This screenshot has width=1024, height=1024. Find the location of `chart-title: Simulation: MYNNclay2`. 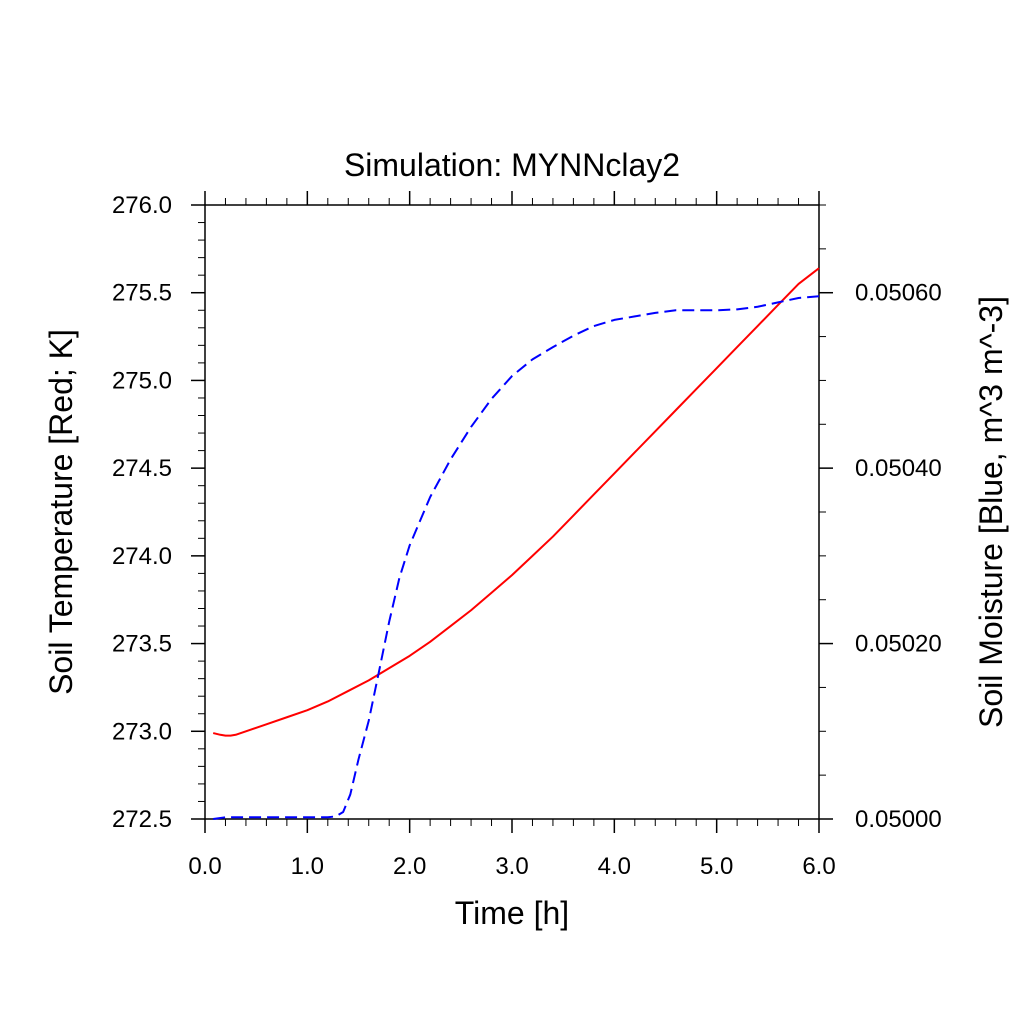

chart-title: Simulation: MYNNclay2 is located at coordinates (512, 165).